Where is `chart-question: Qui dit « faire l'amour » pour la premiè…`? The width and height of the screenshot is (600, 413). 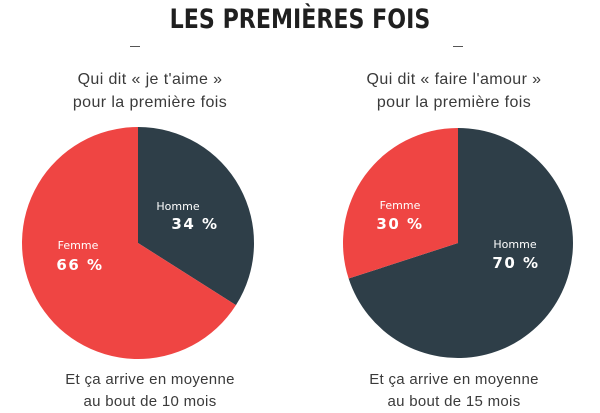 chart-question: Qui dit « faire l'amour » pour la premiè… is located at coordinates (452, 91).